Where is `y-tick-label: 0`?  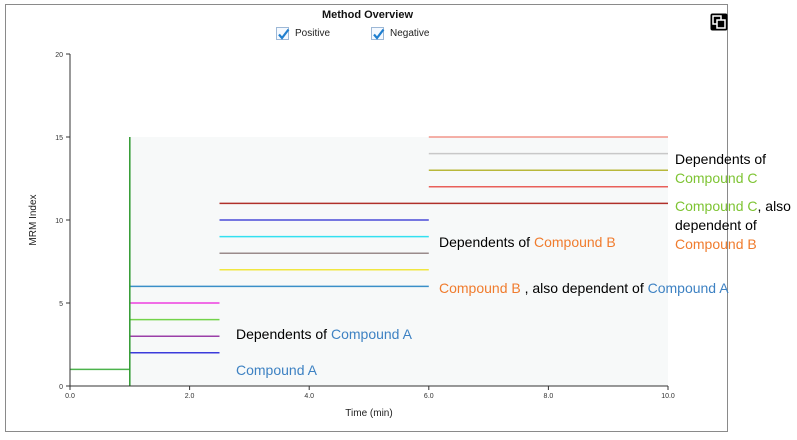 y-tick-label: 0 is located at coordinates (61, 387).